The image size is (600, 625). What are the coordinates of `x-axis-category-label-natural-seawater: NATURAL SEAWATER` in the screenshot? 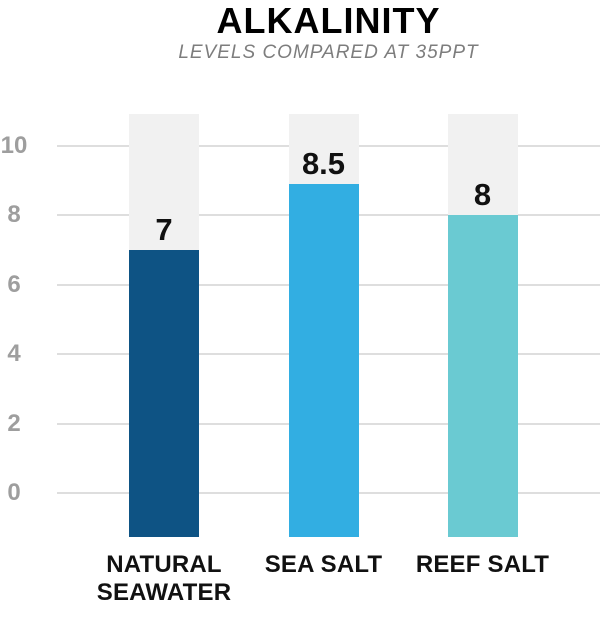 It's located at (164, 578).